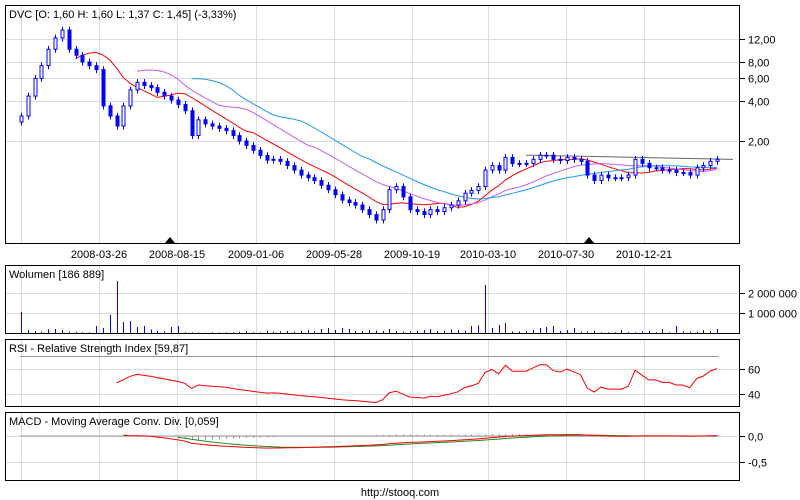  Describe the element at coordinates (488, 255) in the screenshot. I see `x-tick-label: 2010-03-10` at that location.